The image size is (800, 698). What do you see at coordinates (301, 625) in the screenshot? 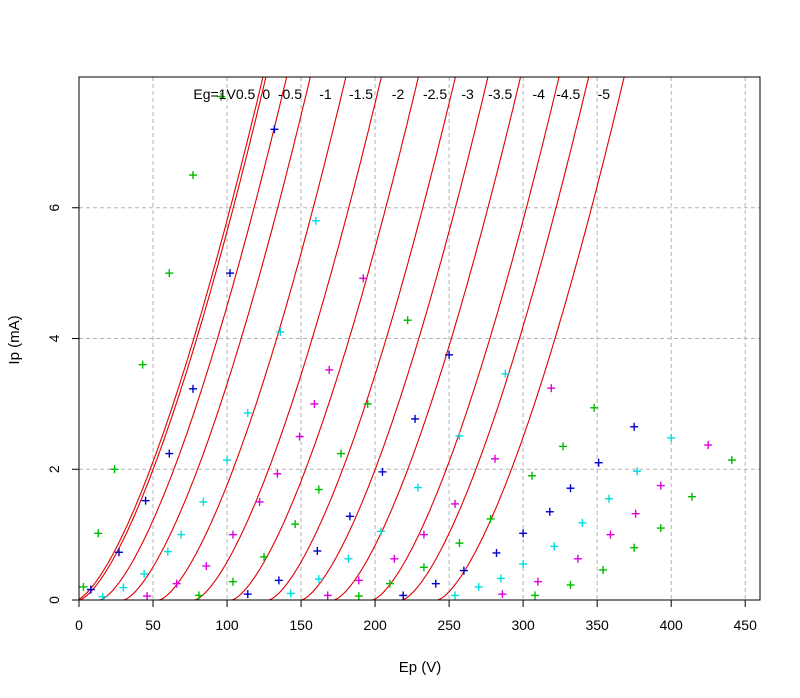
I see `x-tick-label: 150` at bounding box center [301, 625].